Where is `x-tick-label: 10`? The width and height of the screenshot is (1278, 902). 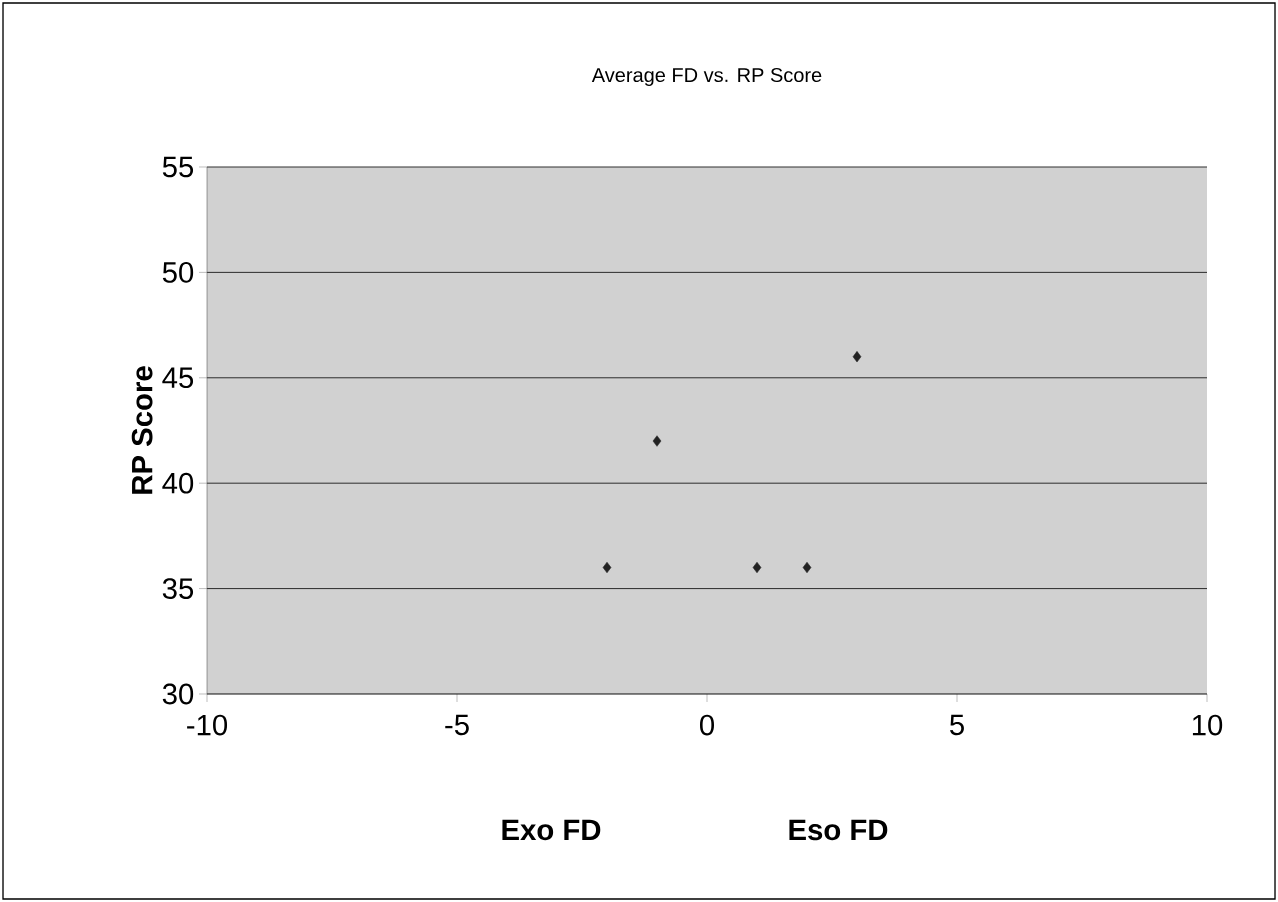
x-tick-label: 10 is located at coordinates (1207, 725).